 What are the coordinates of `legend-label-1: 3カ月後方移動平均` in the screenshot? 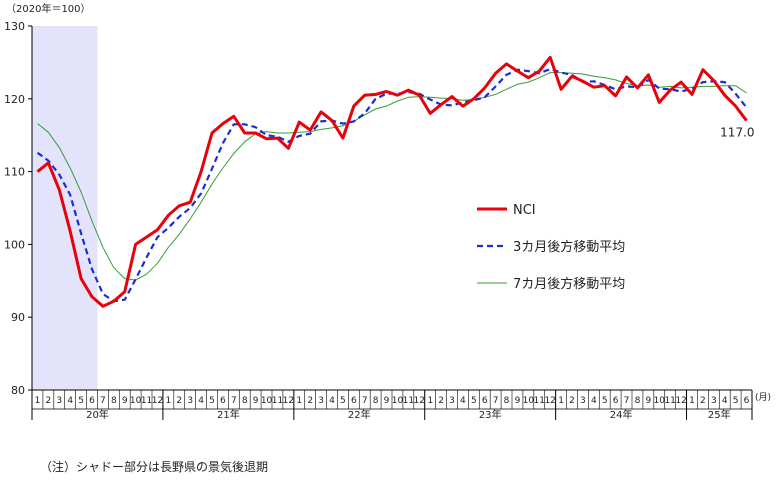 It's located at (569, 247).